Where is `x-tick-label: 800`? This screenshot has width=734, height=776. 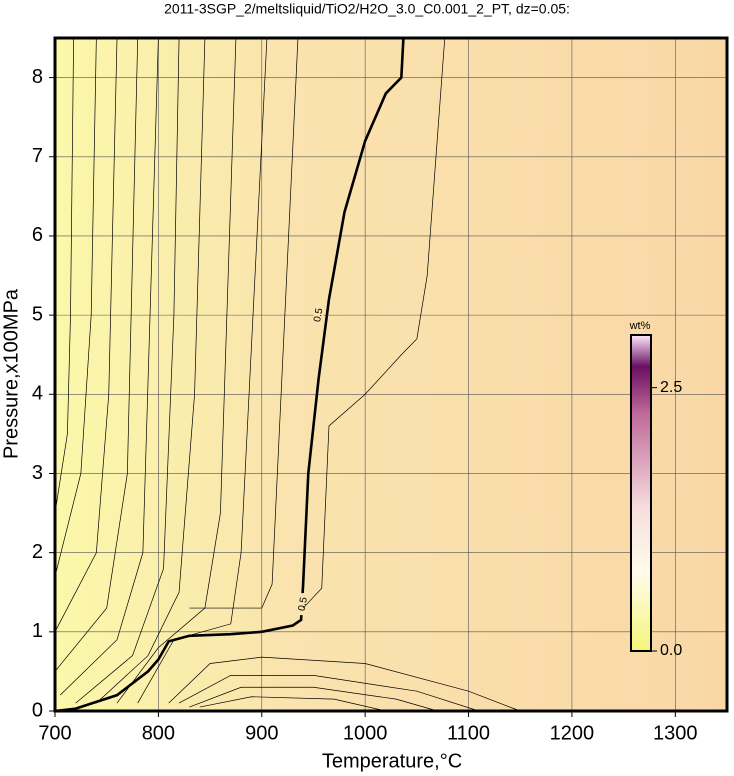 x-tick-label: 800 is located at coordinates (158, 733).